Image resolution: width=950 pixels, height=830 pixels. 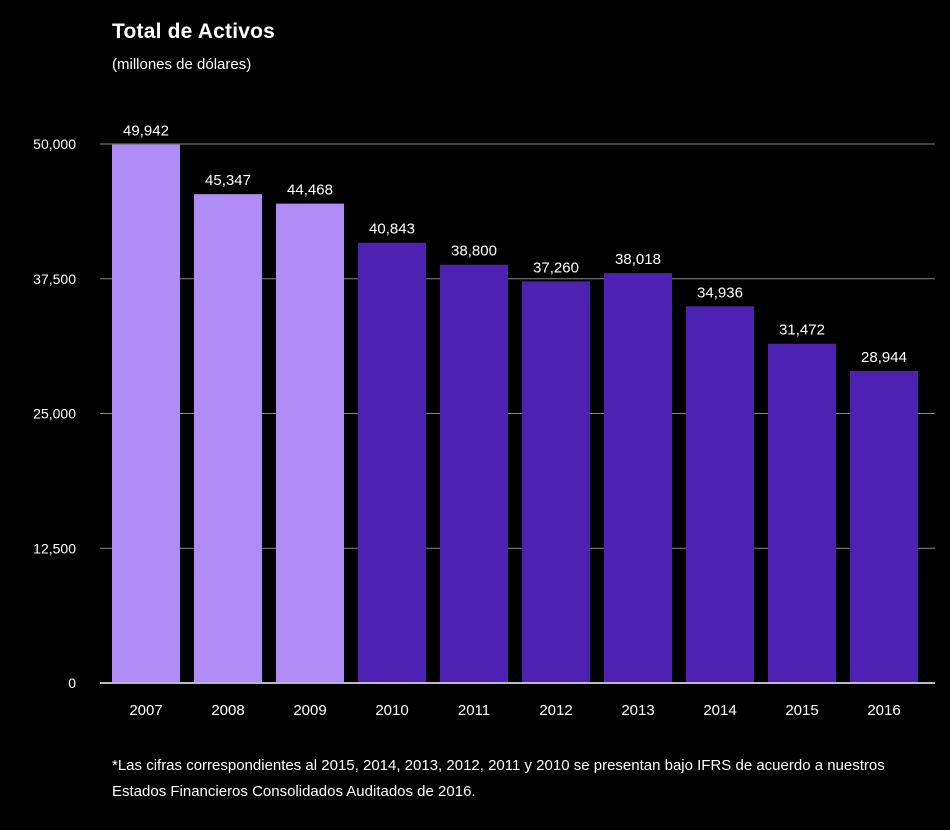 I want to click on bar-value-label: 44,468, so click(x=310, y=190).